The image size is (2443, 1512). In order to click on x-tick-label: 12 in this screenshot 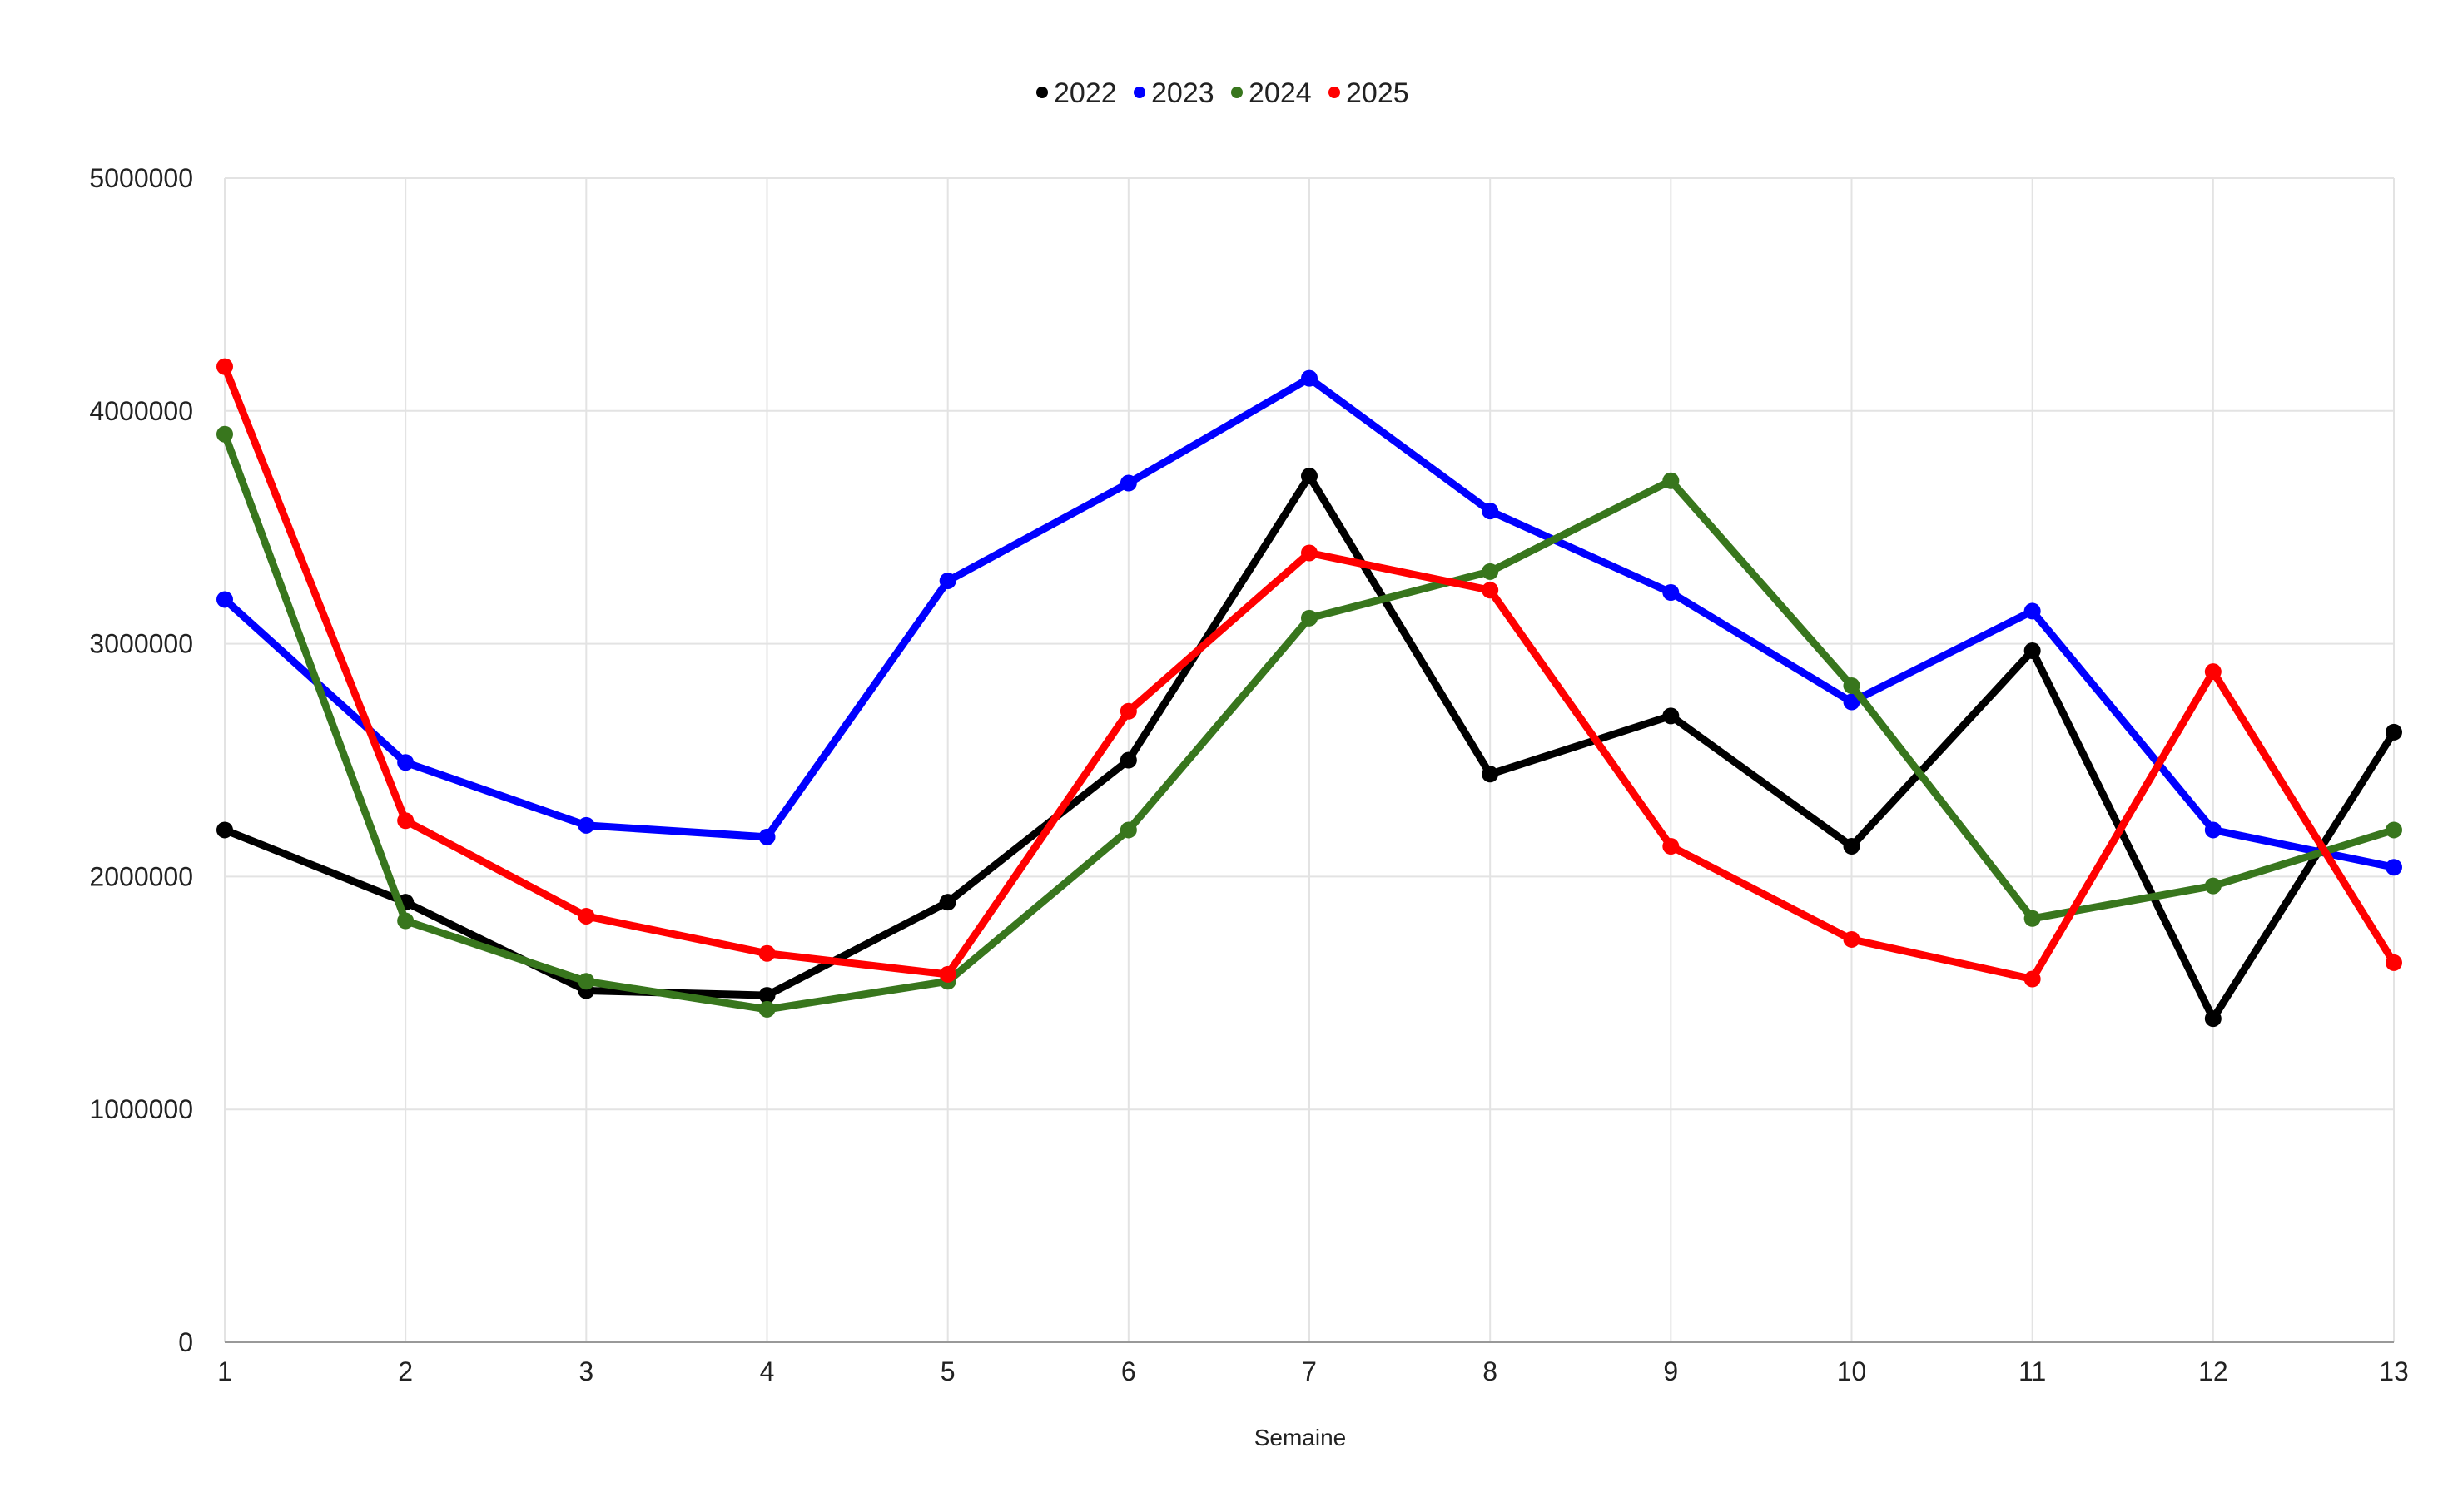, I will do `click(2213, 1371)`.